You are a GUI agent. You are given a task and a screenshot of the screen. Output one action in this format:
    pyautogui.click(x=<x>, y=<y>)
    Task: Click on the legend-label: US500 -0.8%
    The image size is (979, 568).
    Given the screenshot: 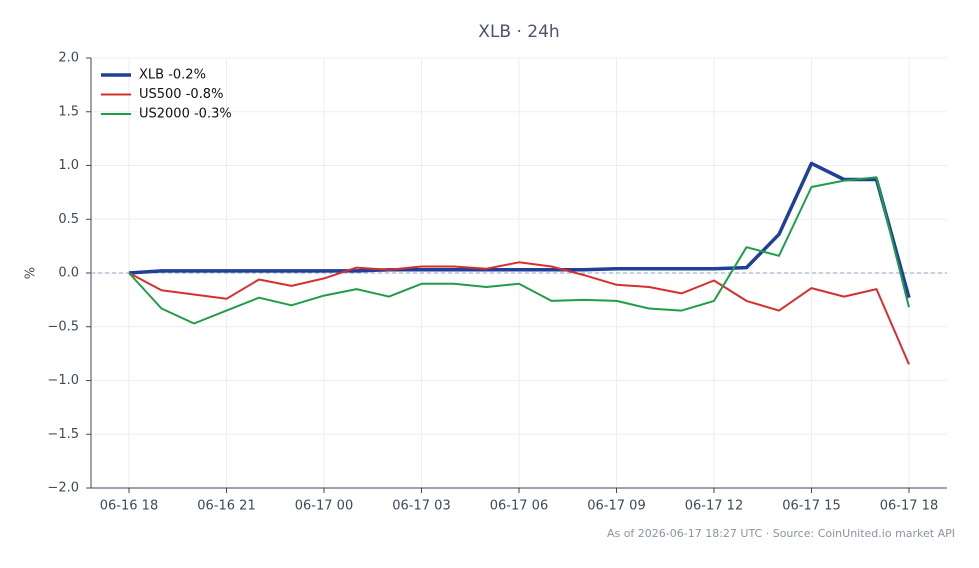 What is the action you would take?
    pyautogui.click(x=181, y=94)
    